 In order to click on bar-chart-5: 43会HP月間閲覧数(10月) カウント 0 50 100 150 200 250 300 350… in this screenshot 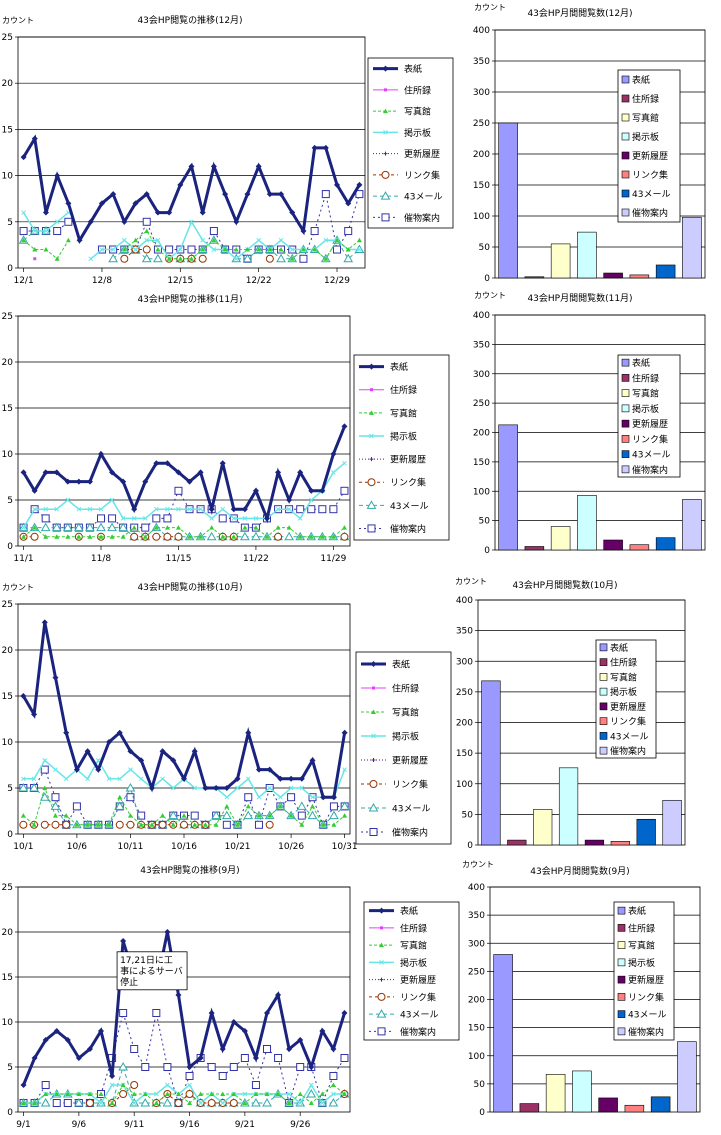, I will do `click(570, 714)`.